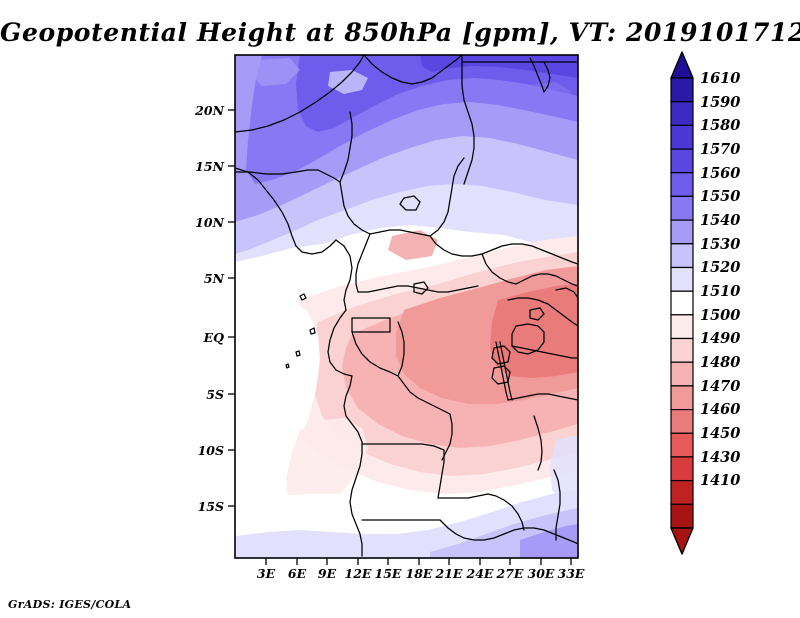 This screenshot has height=618, width=800. What do you see at coordinates (418, 561) in the screenshot?
I see `x-axis-ticks` at bounding box center [418, 561].